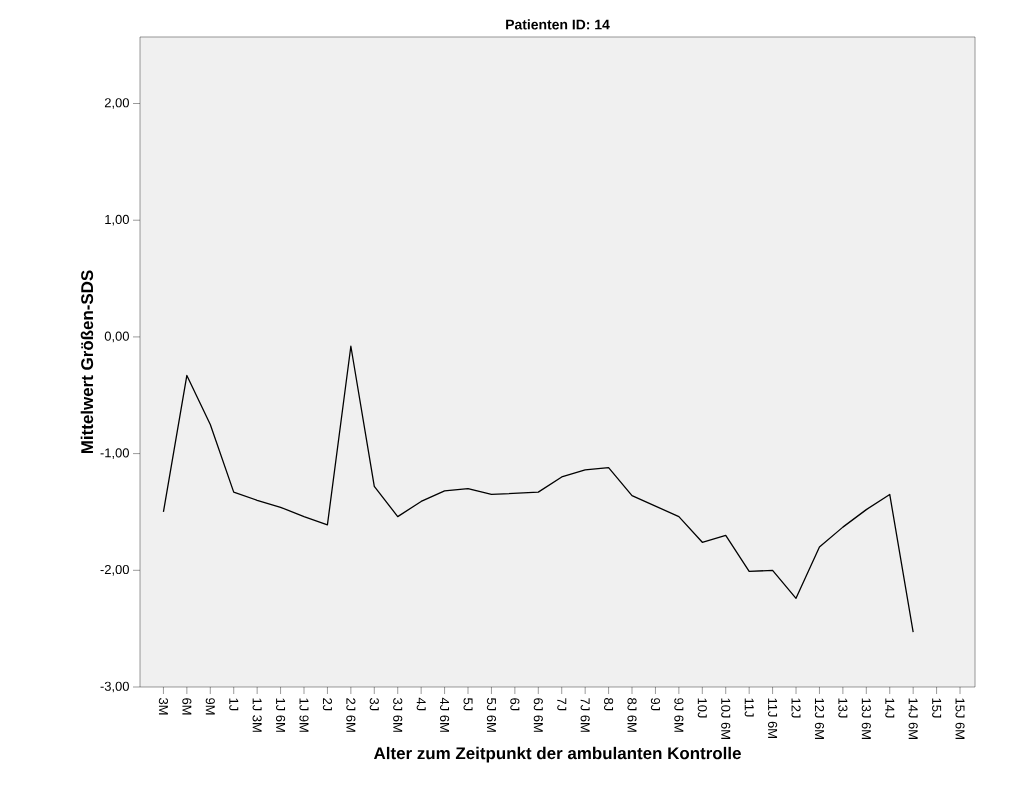 Image resolution: width=1010 pixels, height=796 pixels. Describe the element at coordinates (187, 706) in the screenshot. I see `x-tick-label: 6M` at that location.